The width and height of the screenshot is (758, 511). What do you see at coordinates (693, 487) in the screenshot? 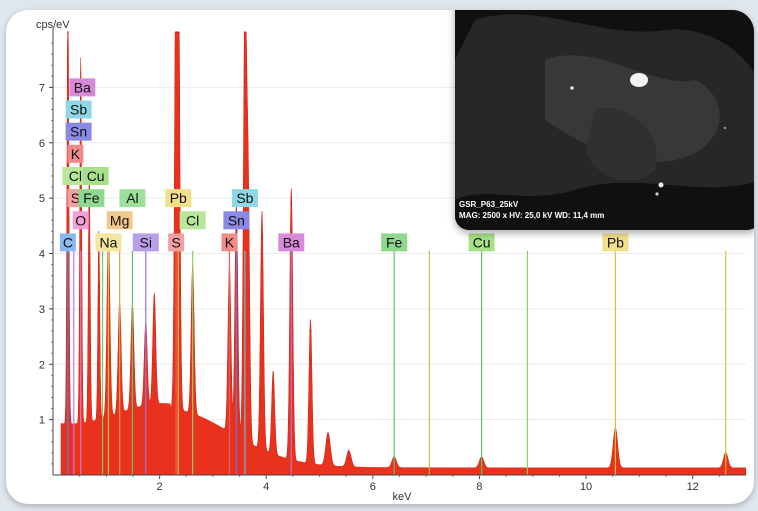
I see `x-tick-label: 12` at bounding box center [693, 487].